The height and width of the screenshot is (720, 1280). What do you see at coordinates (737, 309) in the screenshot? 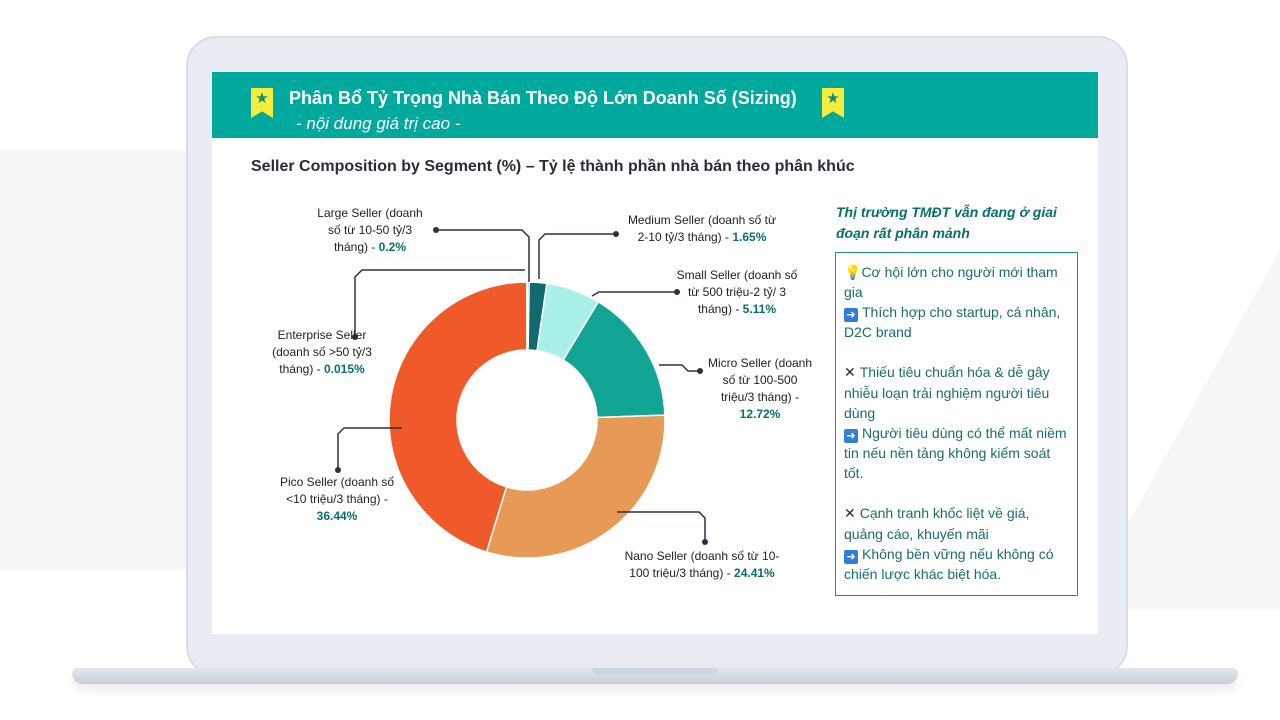
I see `data-label-value-line: tháng) - 5.11%` at bounding box center [737, 309].